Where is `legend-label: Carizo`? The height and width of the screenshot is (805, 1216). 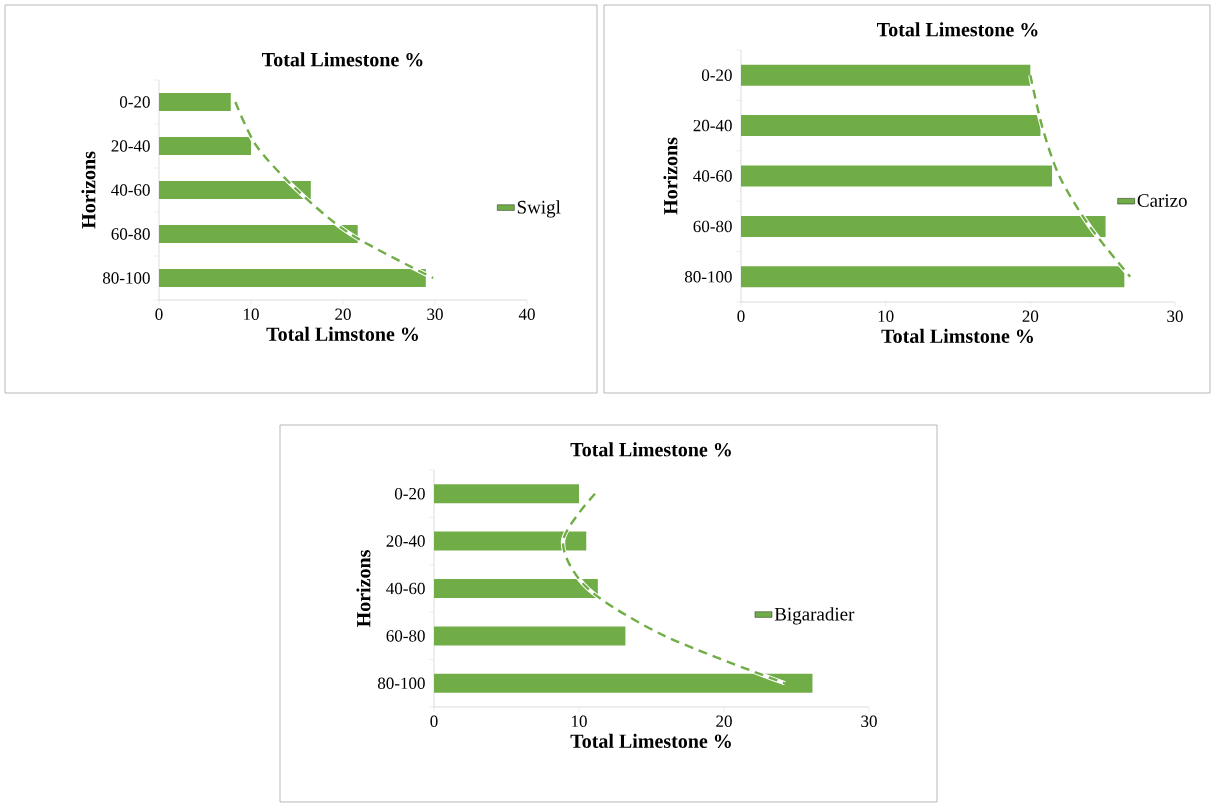
legend-label: Carizo is located at coordinates (1162, 200).